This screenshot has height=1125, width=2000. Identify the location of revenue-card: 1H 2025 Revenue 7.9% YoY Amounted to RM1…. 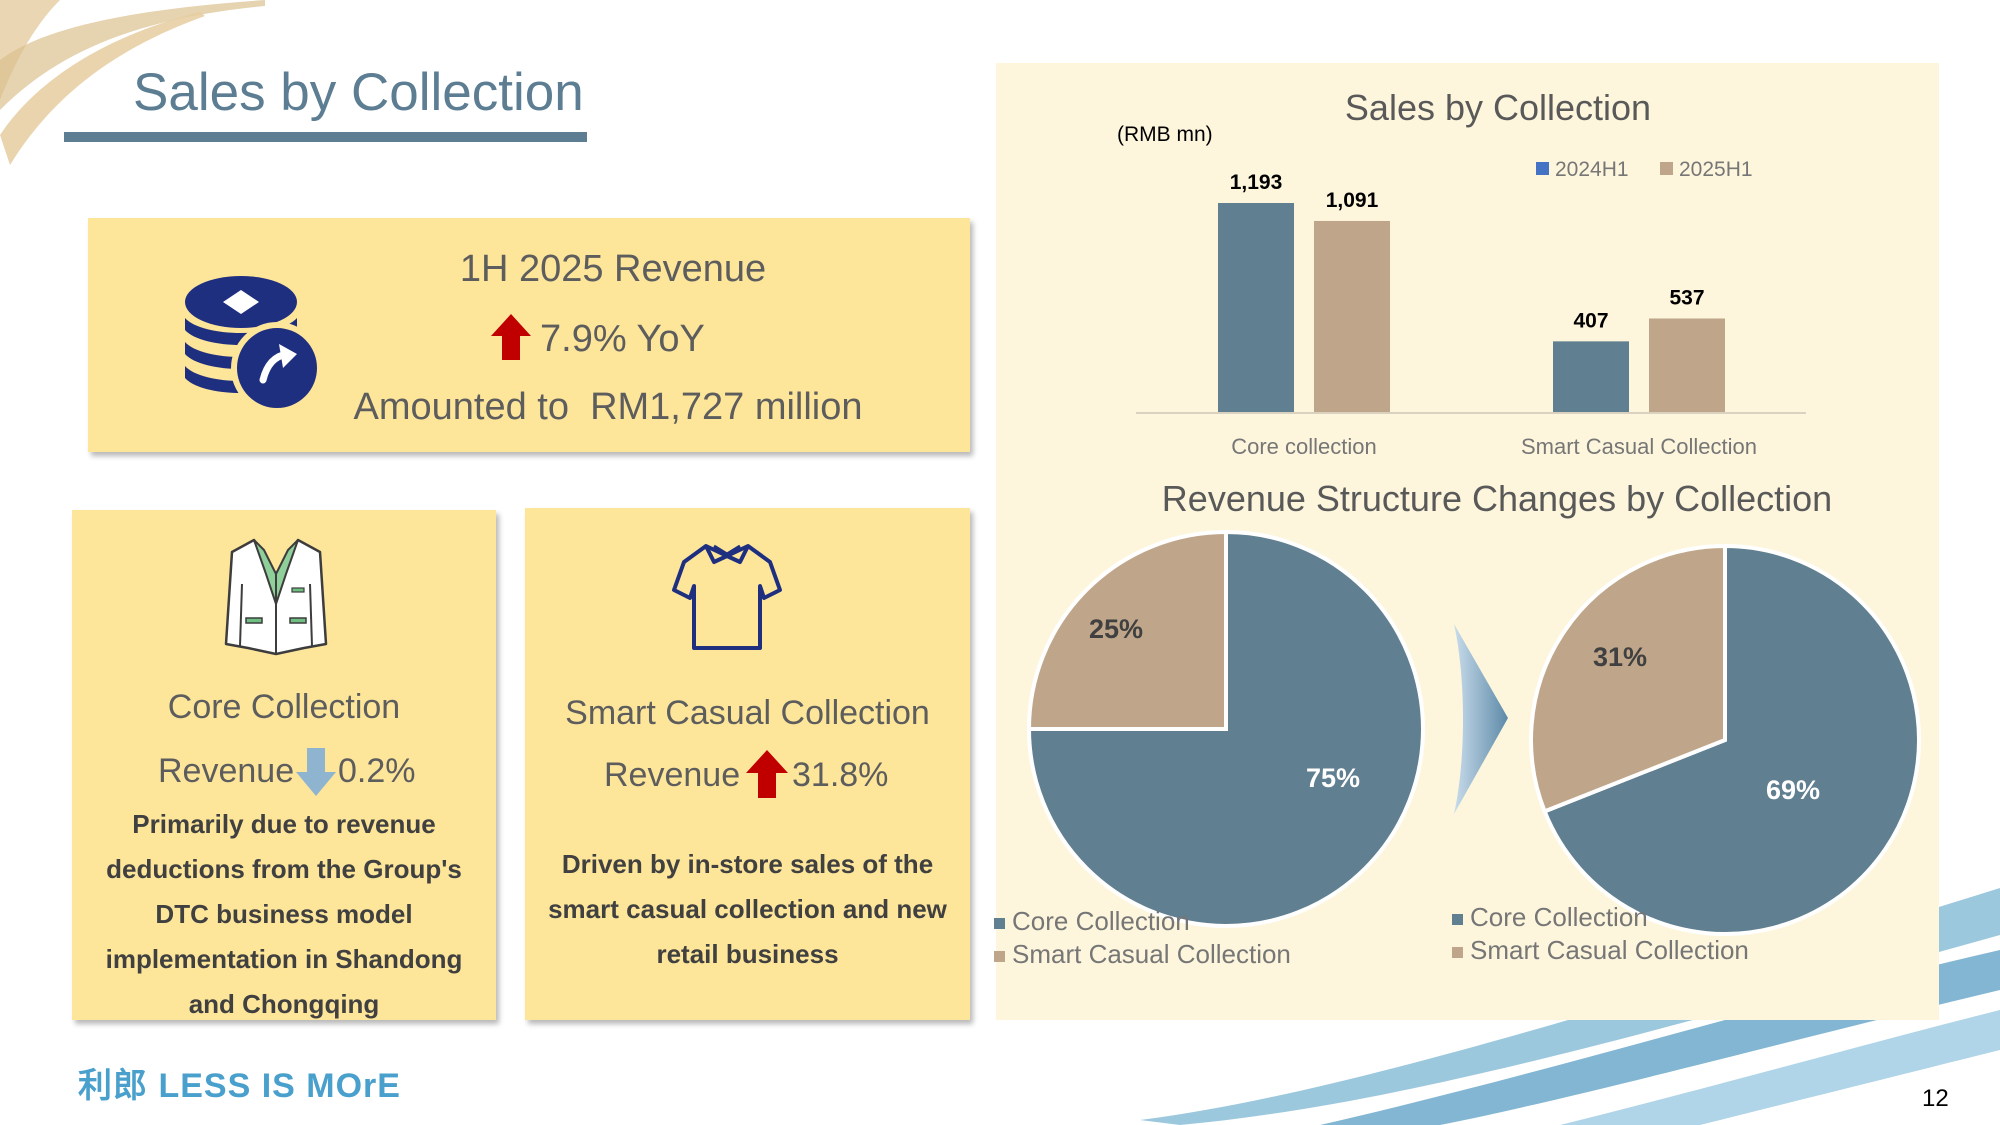
(529, 335).